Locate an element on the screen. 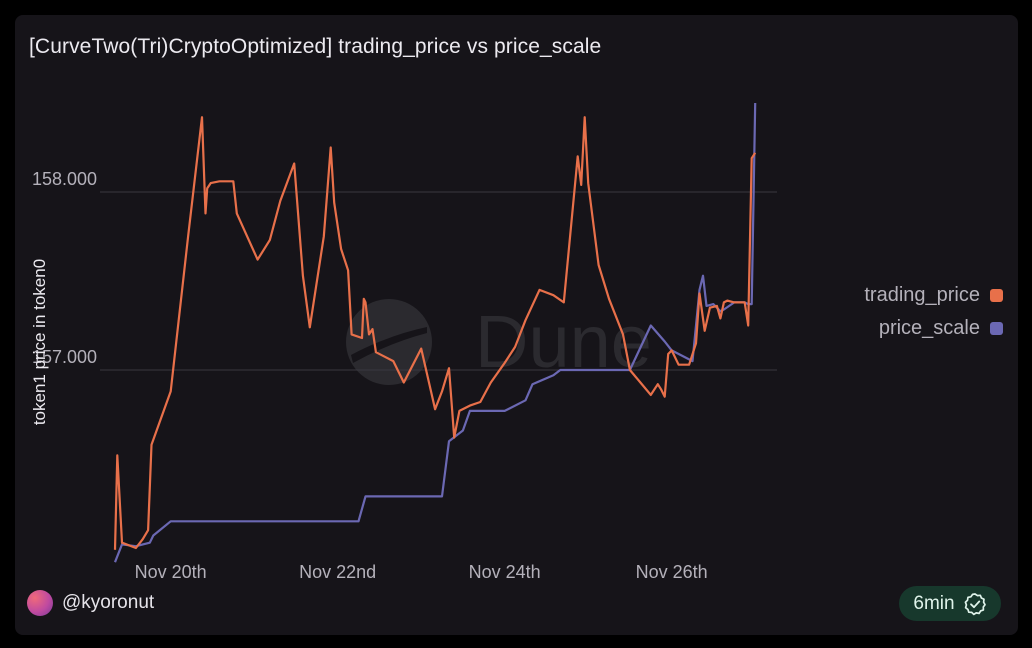  y-axis-label: token1 price in token0 is located at coordinates (39, 342).